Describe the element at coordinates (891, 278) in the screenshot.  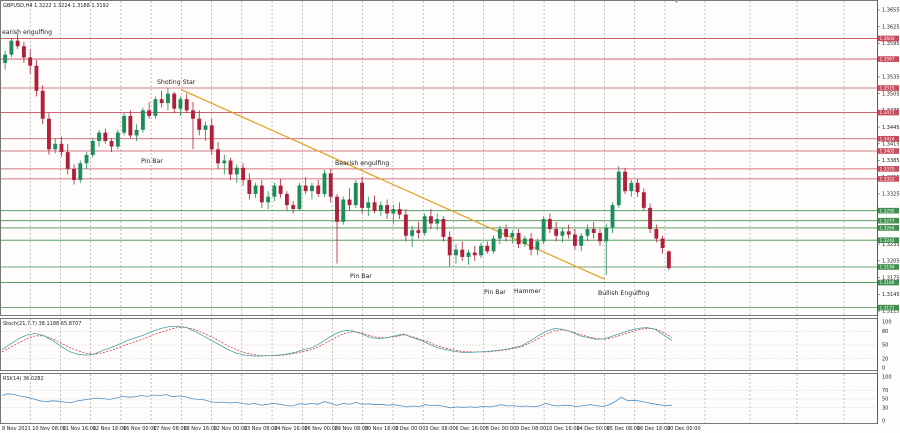
I see `price-label: 1.3175` at that location.